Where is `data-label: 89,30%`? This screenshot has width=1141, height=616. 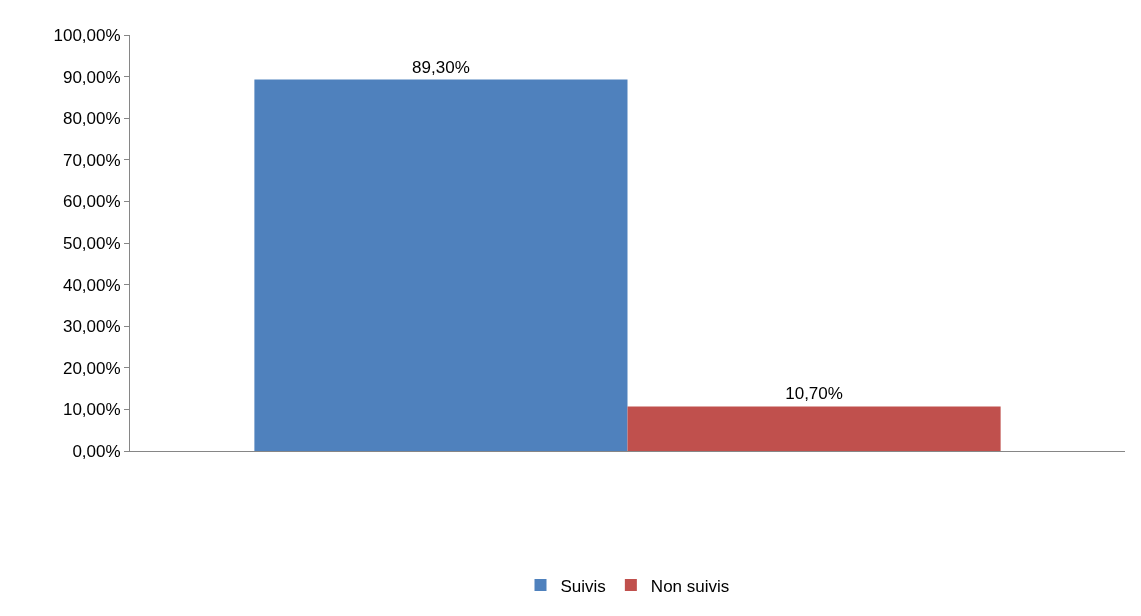
data-label: 89,30% is located at coordinates (441, 67).